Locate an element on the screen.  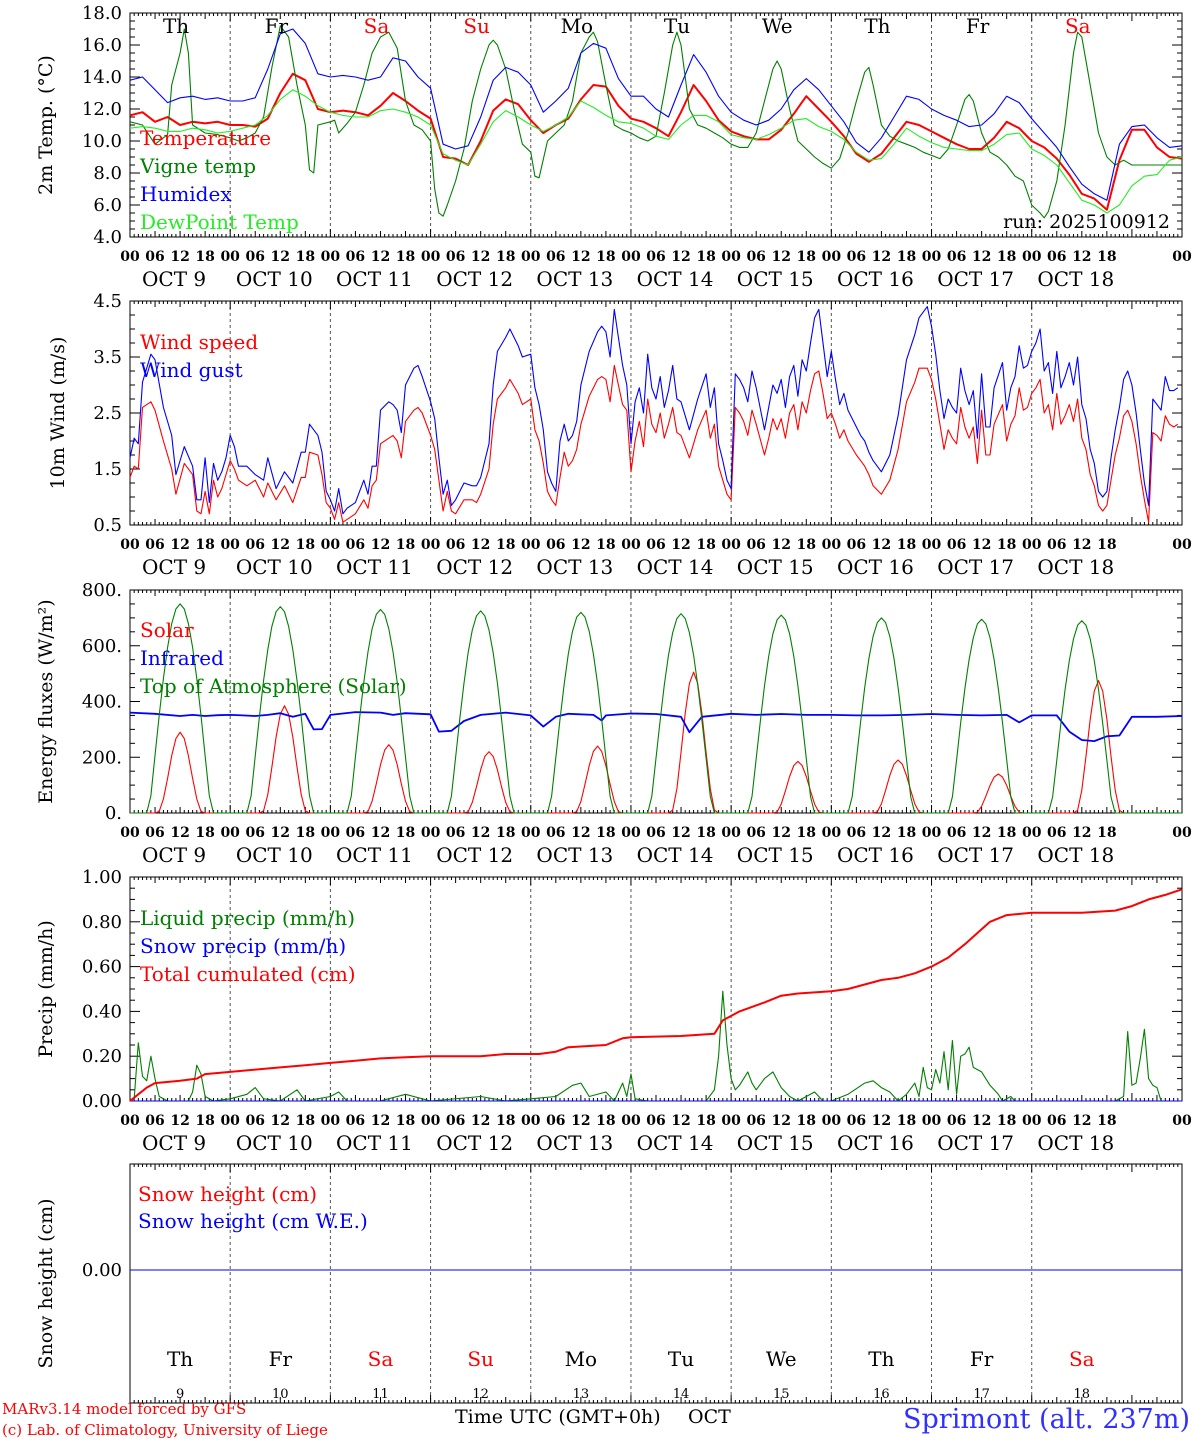
precip-date-label: OCT 13 is located at coordinates (574, 1143).